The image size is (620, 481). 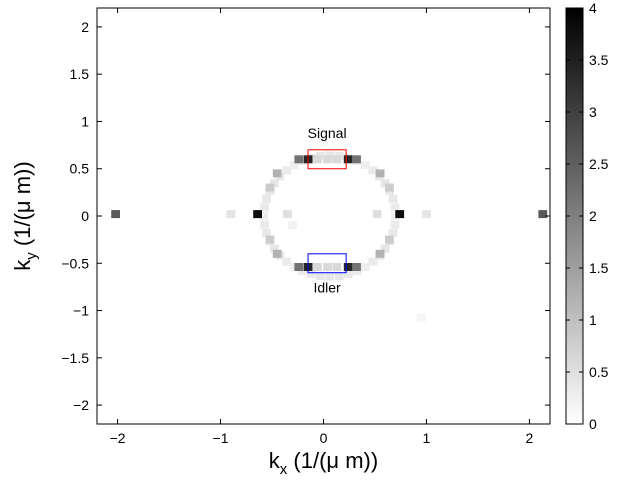 What do you see at coordinates (75, 263) in the screenshot?
I see `y-tick-label: −0.5` at bounding box center [75, 263].